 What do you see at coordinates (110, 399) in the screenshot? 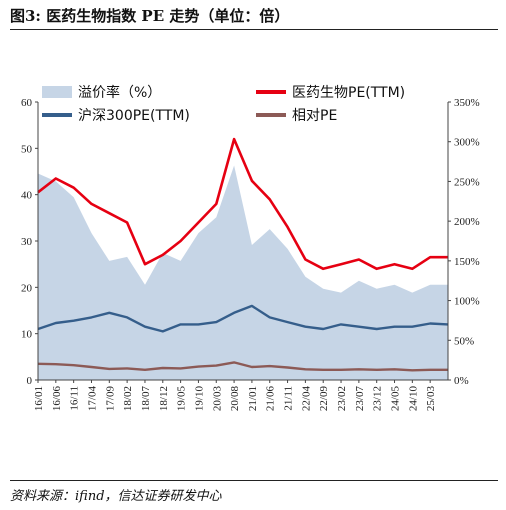
I see `x-tick-label: 17/09` at bounding box center [110, 399].